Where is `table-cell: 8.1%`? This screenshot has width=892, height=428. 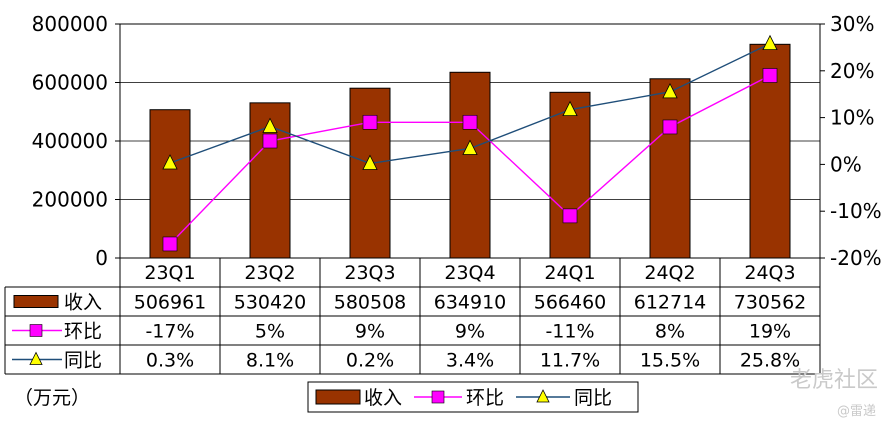
table-cell: 8.1% is located at coordinates (270, 361).